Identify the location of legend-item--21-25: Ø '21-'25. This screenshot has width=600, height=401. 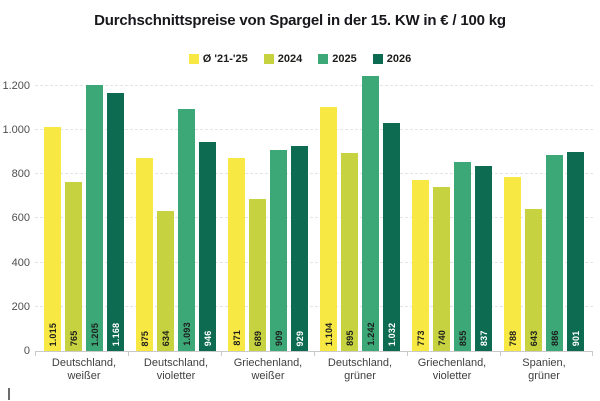
(218, 59).